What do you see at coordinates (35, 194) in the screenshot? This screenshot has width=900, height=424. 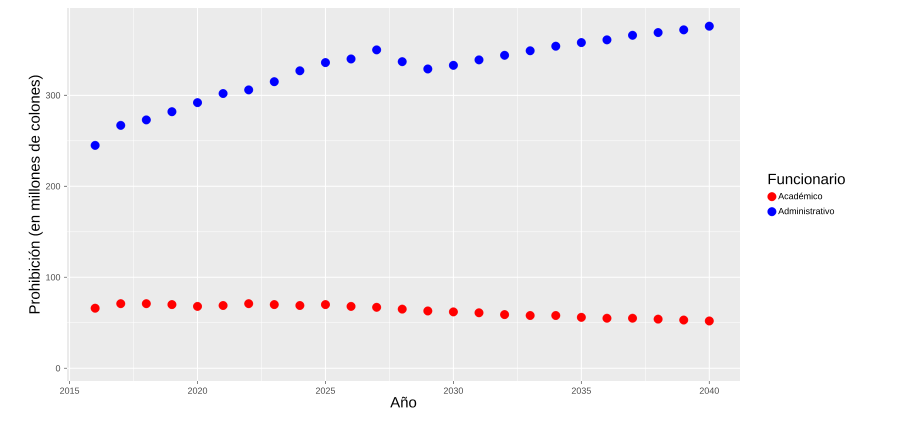 I see `y-axis-title: Prohibición (en millones de colones)` at bounding box center [35, 194].